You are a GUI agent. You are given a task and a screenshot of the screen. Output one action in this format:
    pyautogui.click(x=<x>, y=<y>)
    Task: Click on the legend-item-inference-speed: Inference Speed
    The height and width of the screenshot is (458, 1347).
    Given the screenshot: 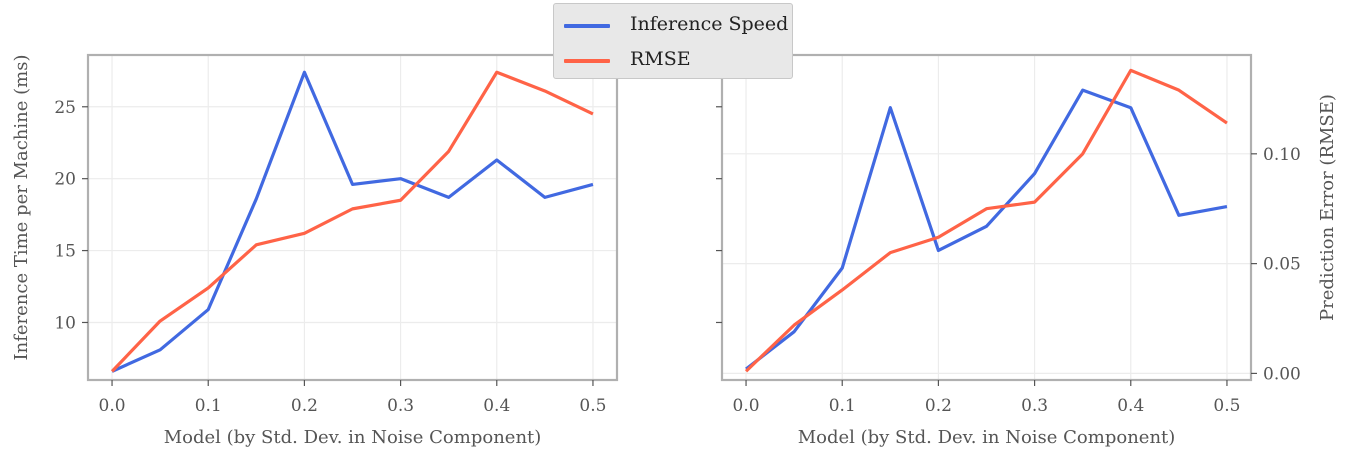 What is the action you would take?
    pyautogui.click(x=673, y=25)
    